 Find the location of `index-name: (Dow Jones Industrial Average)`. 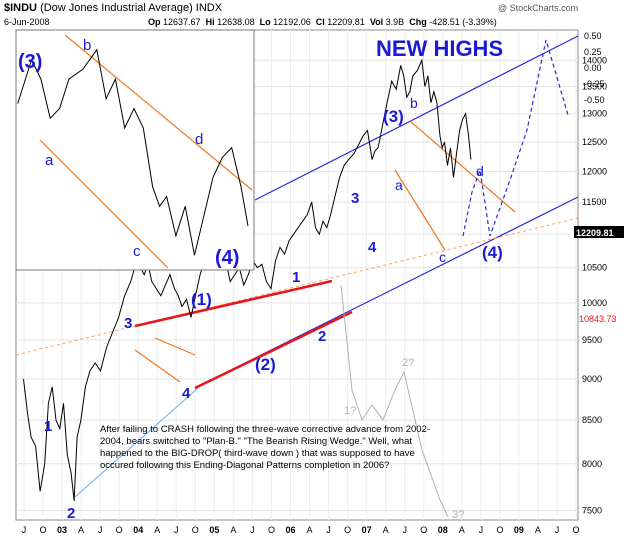

index-name: (Dow Jones Industrial Average) is located at coordinates (116, 8).